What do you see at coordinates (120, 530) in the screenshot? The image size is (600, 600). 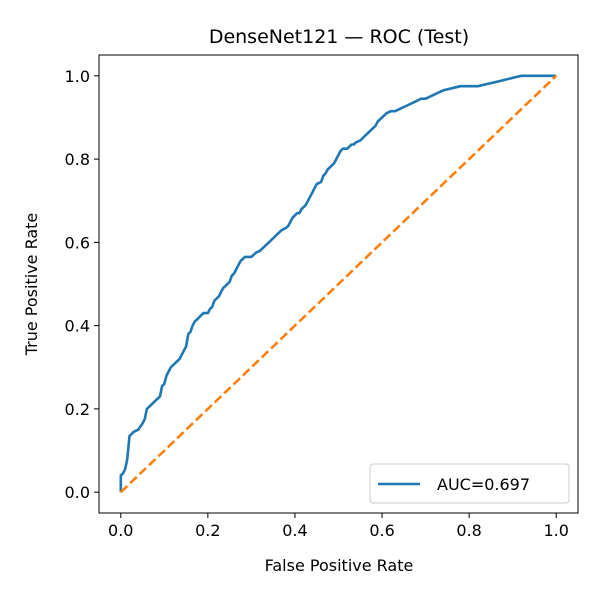 I see `x-tick-label: 0.0` at bounding box center [120, 530].